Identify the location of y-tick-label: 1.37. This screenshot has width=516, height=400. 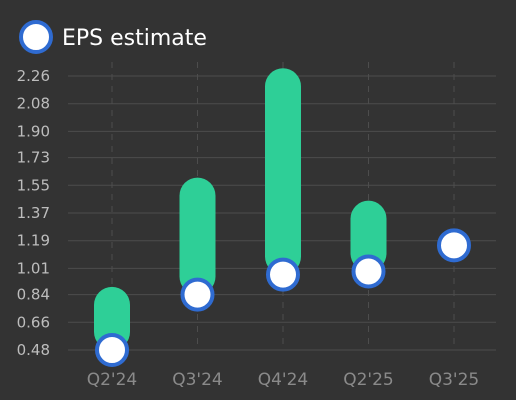
(33, 213).